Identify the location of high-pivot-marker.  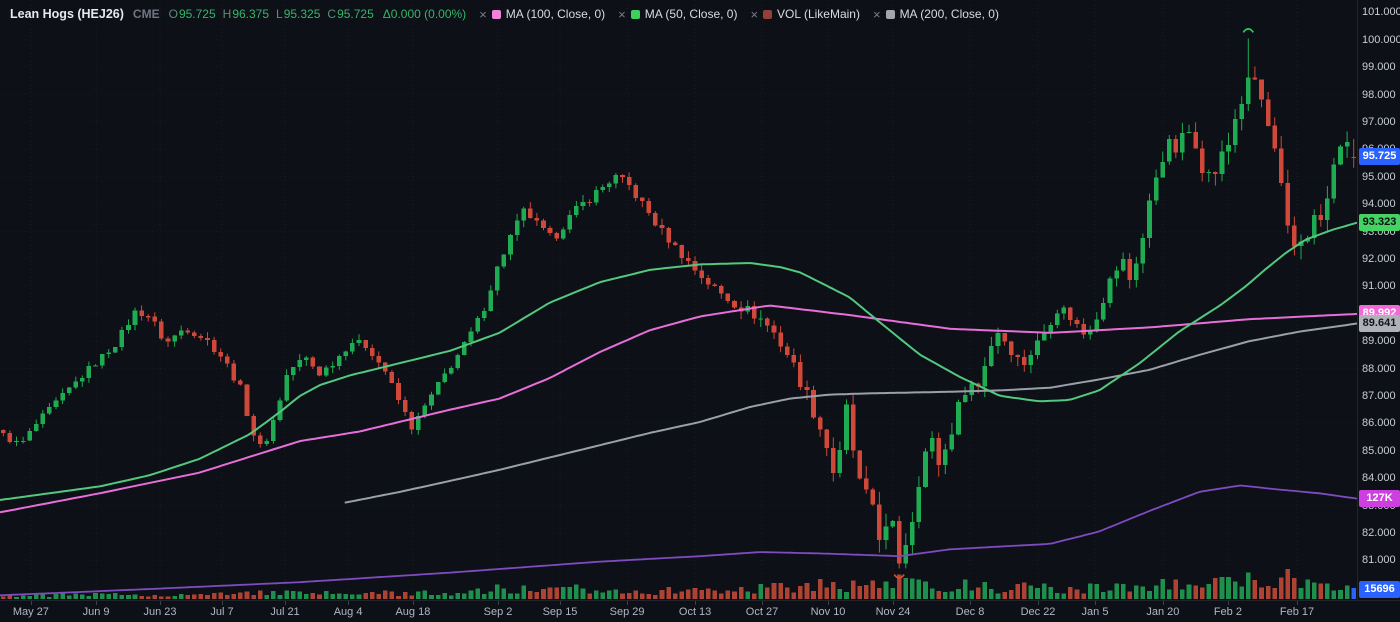
(1248, 30).